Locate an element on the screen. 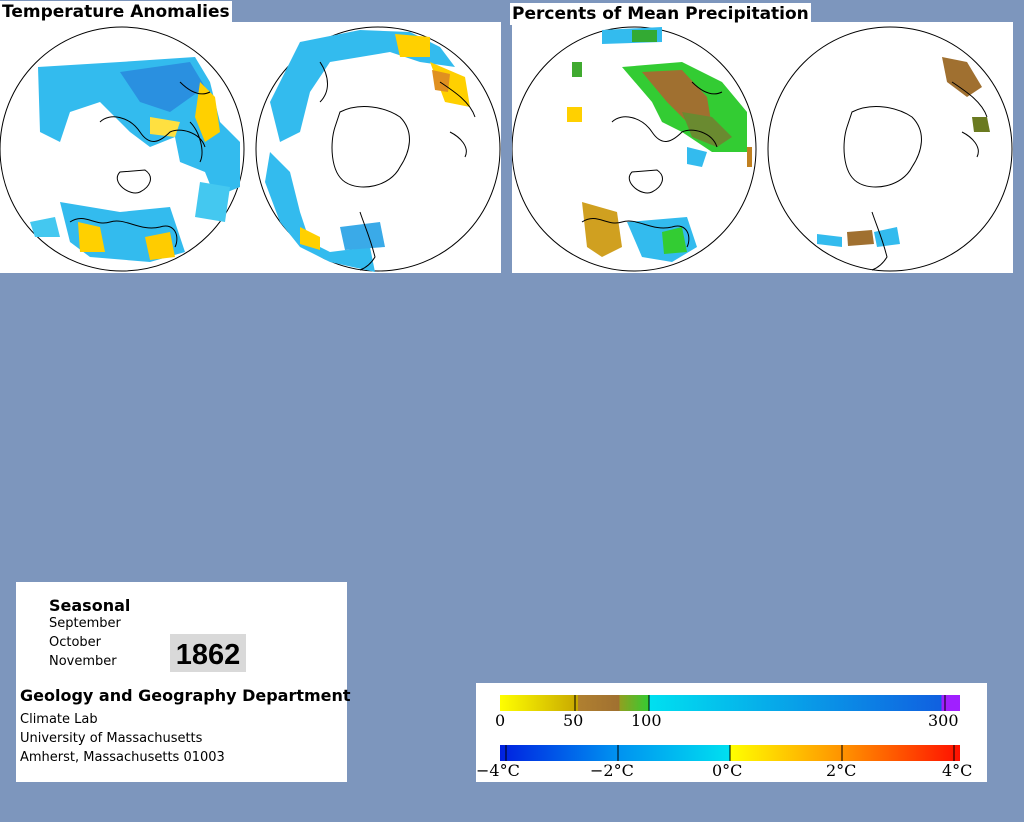 The image size is (1024, 822). month-3: November is located at coordinates (83, 661).